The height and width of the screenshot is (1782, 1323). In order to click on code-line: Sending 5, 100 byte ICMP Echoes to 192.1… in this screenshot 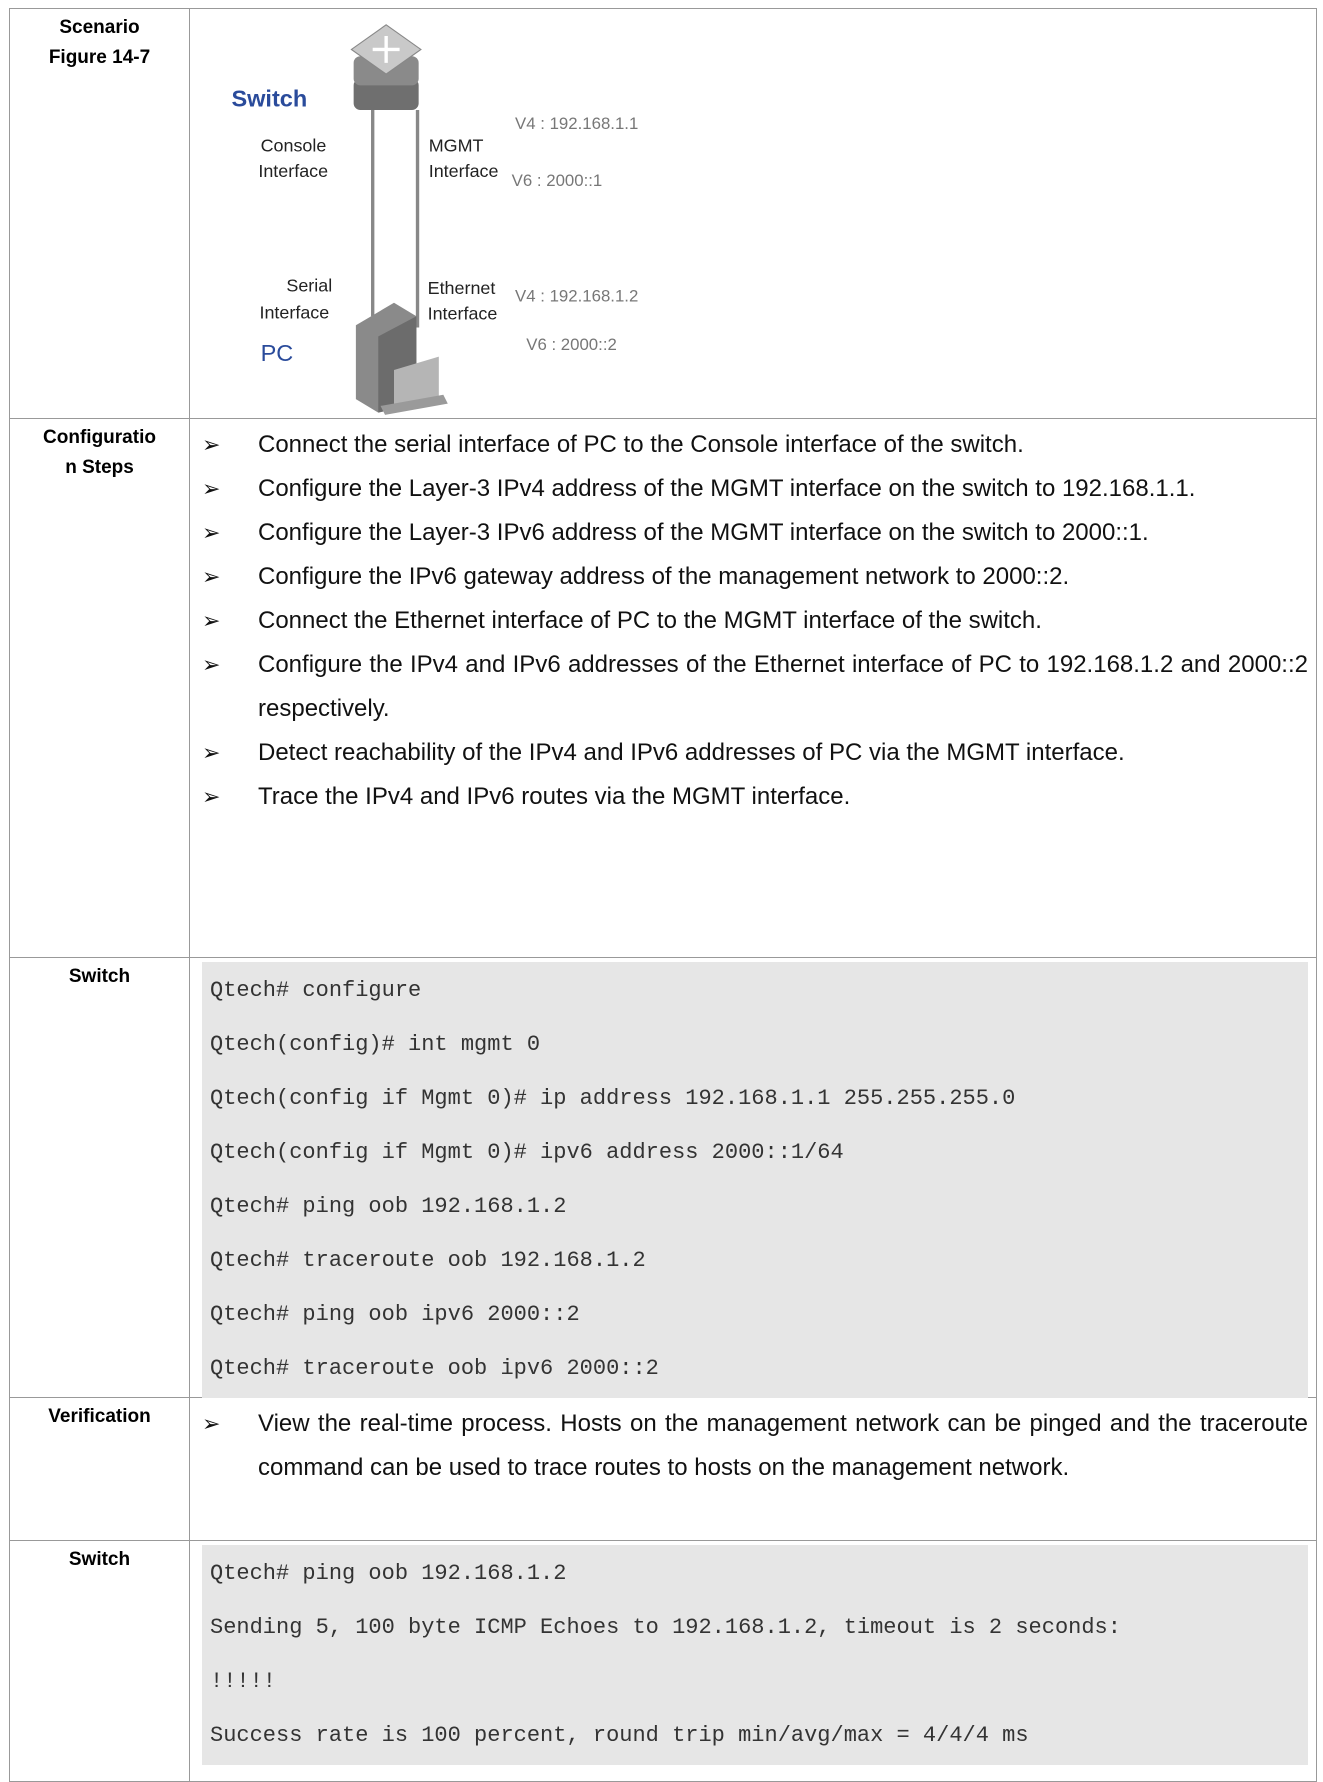, I will do `click(665, 1627)`.